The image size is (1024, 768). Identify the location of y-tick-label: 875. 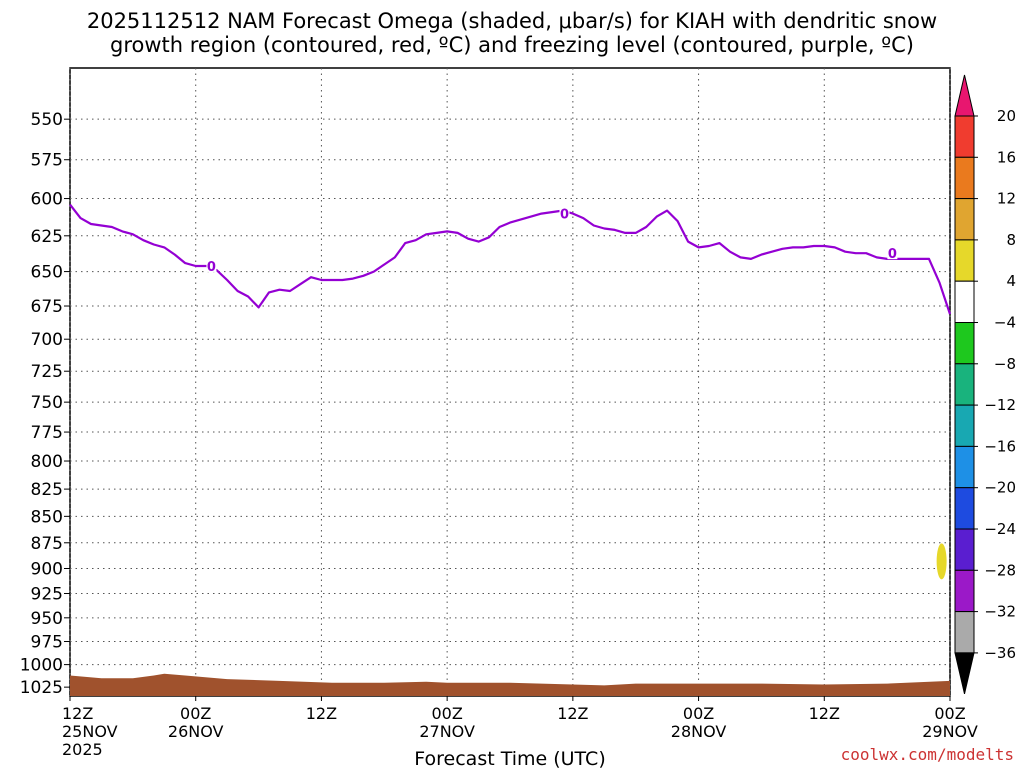
(47, 544).